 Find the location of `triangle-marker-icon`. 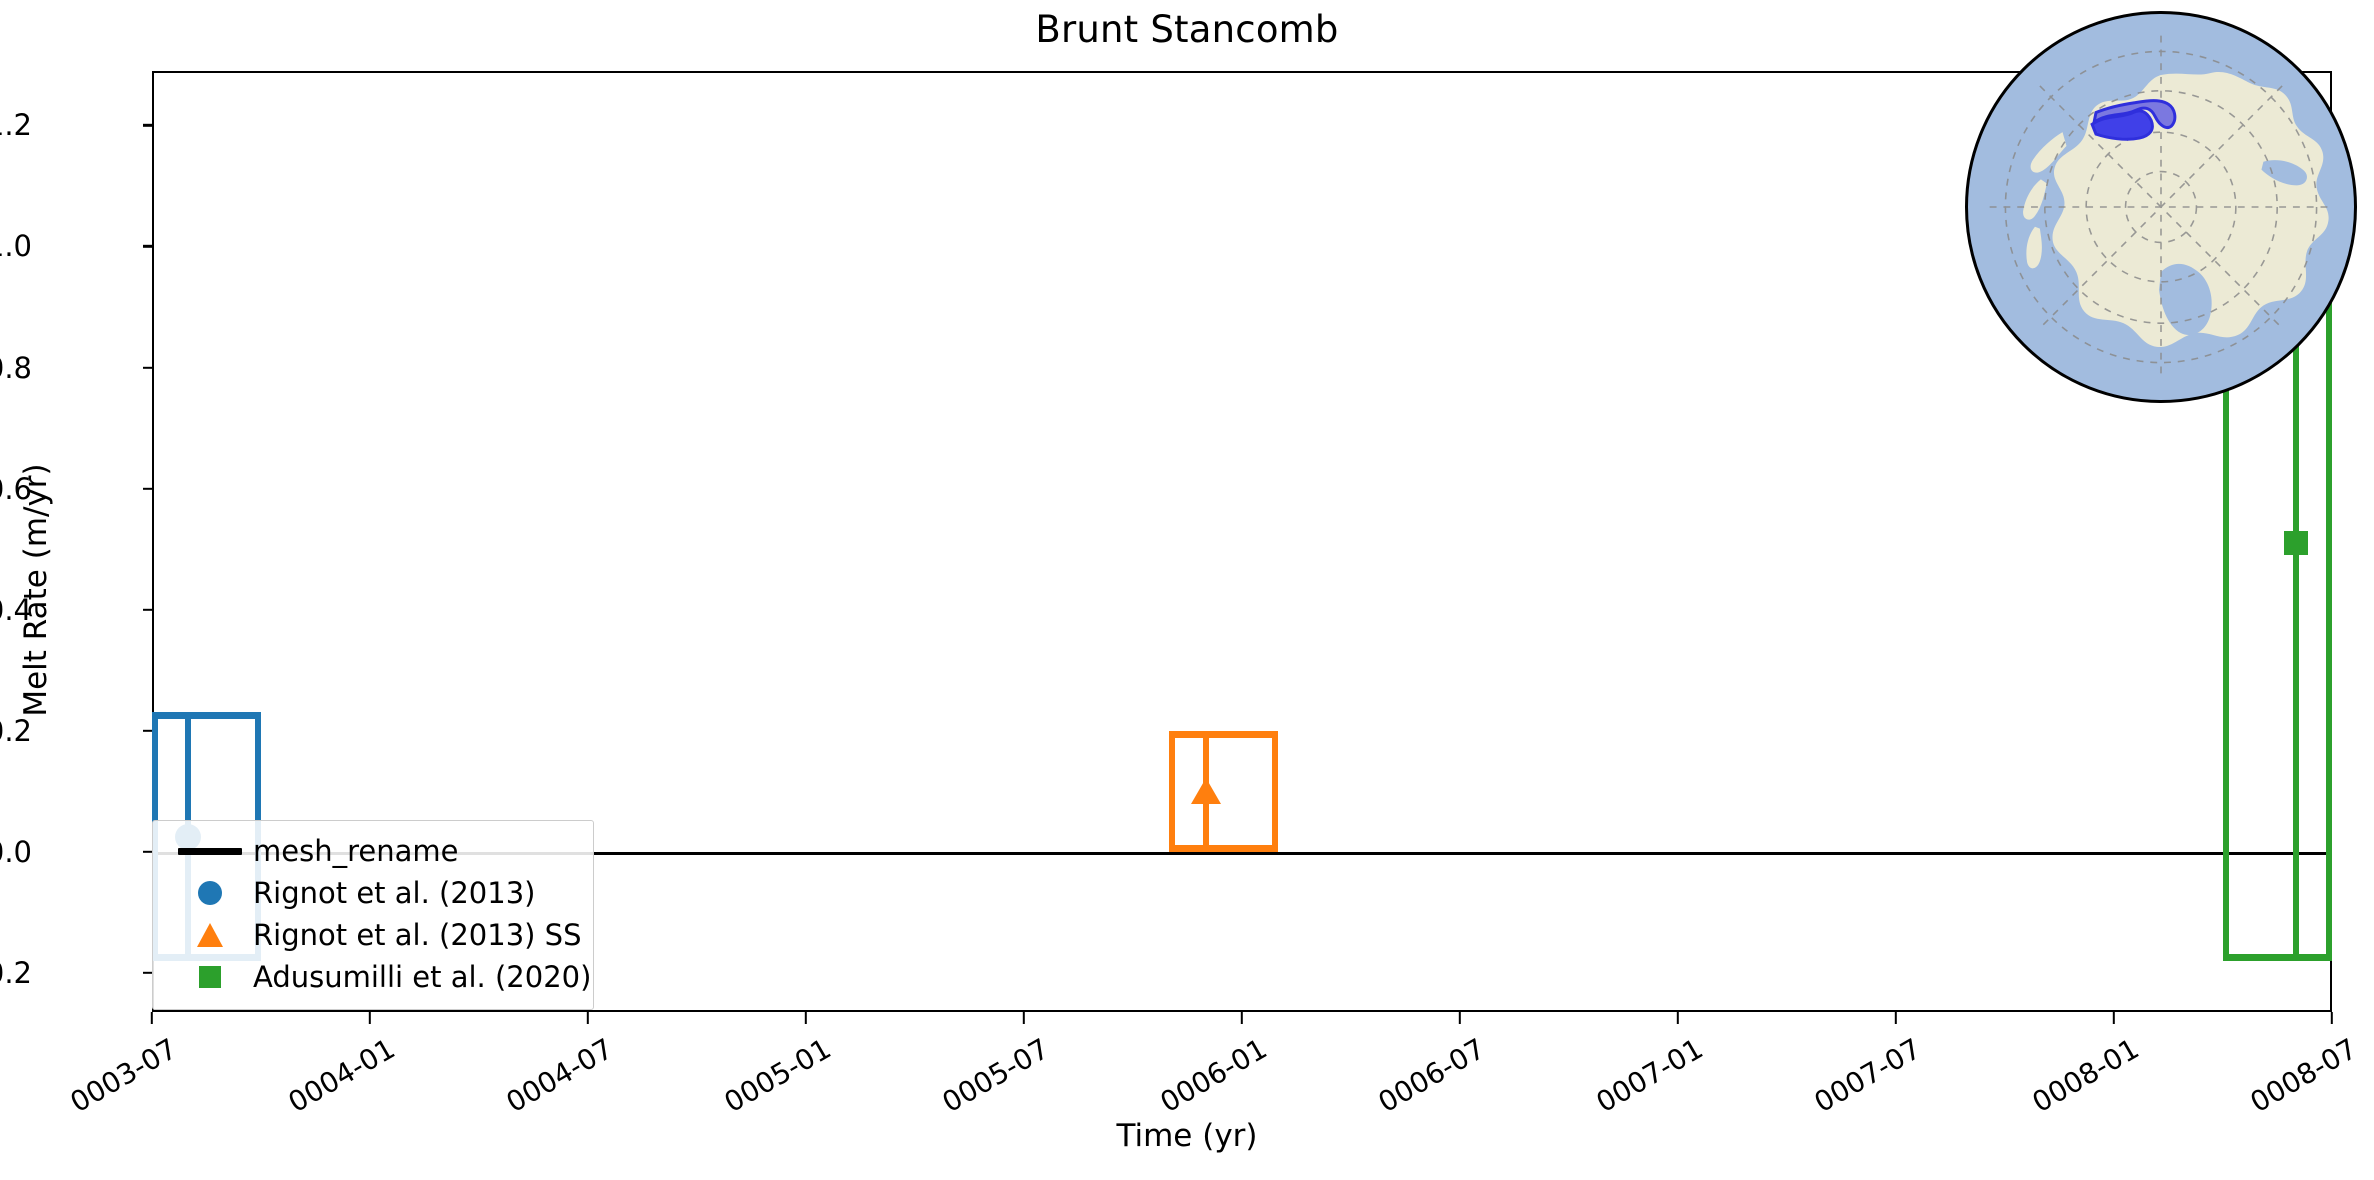

triangle-marker-icon is located at coordinates (210, 935).